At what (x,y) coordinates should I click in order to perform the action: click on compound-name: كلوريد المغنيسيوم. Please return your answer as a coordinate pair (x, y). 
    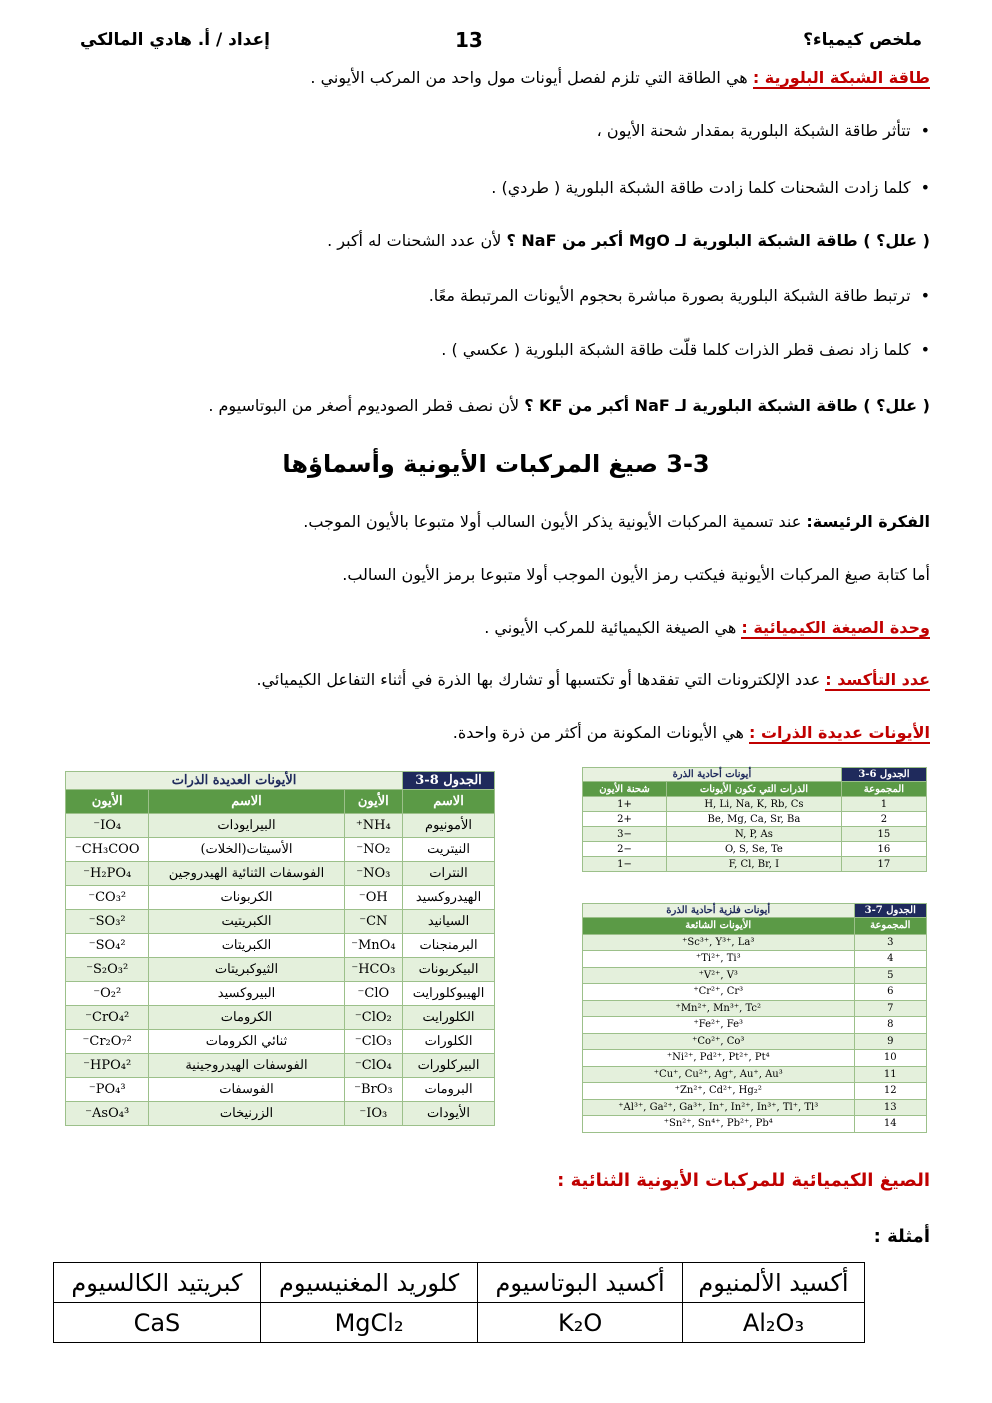
    Looking at the image, I should click on (369, 1282).